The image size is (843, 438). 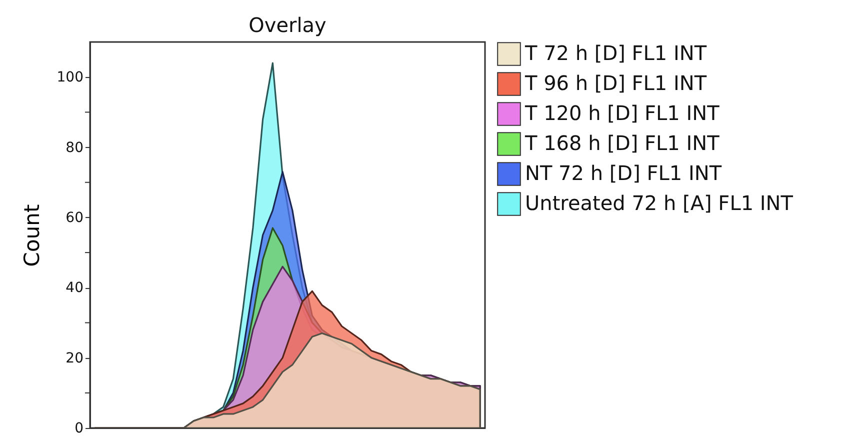 I want to click on y-tick-label: 100, so click(x=70, y=78).